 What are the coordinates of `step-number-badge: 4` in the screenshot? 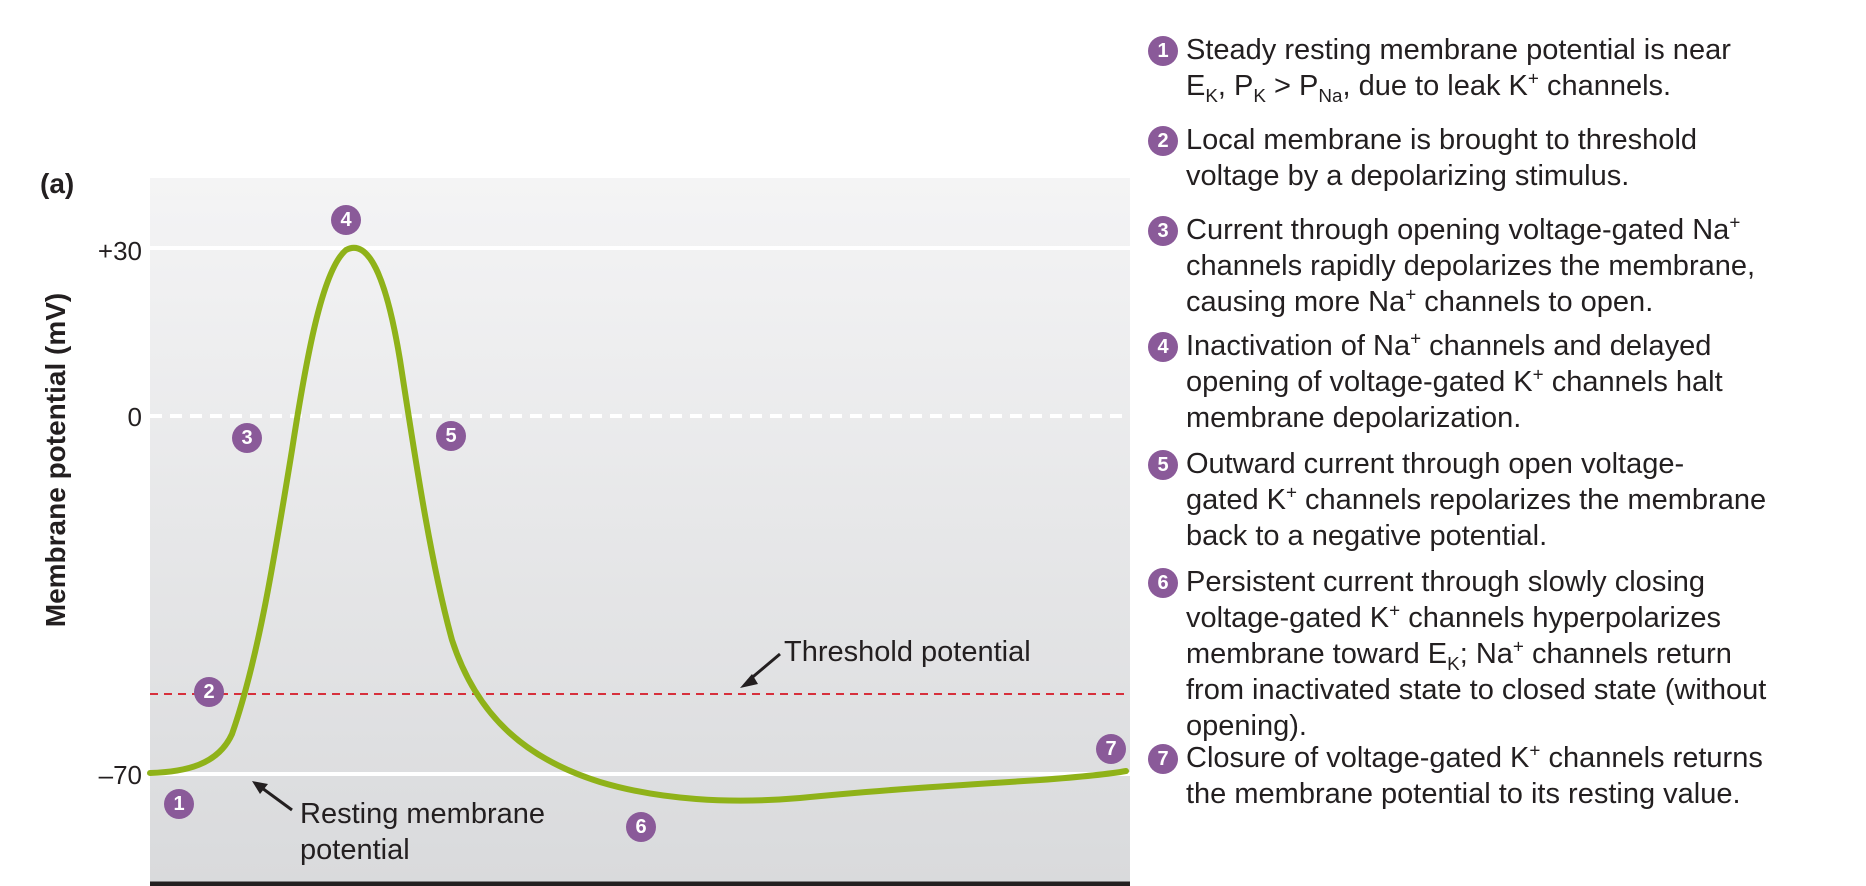 It's located at (1163, 347).